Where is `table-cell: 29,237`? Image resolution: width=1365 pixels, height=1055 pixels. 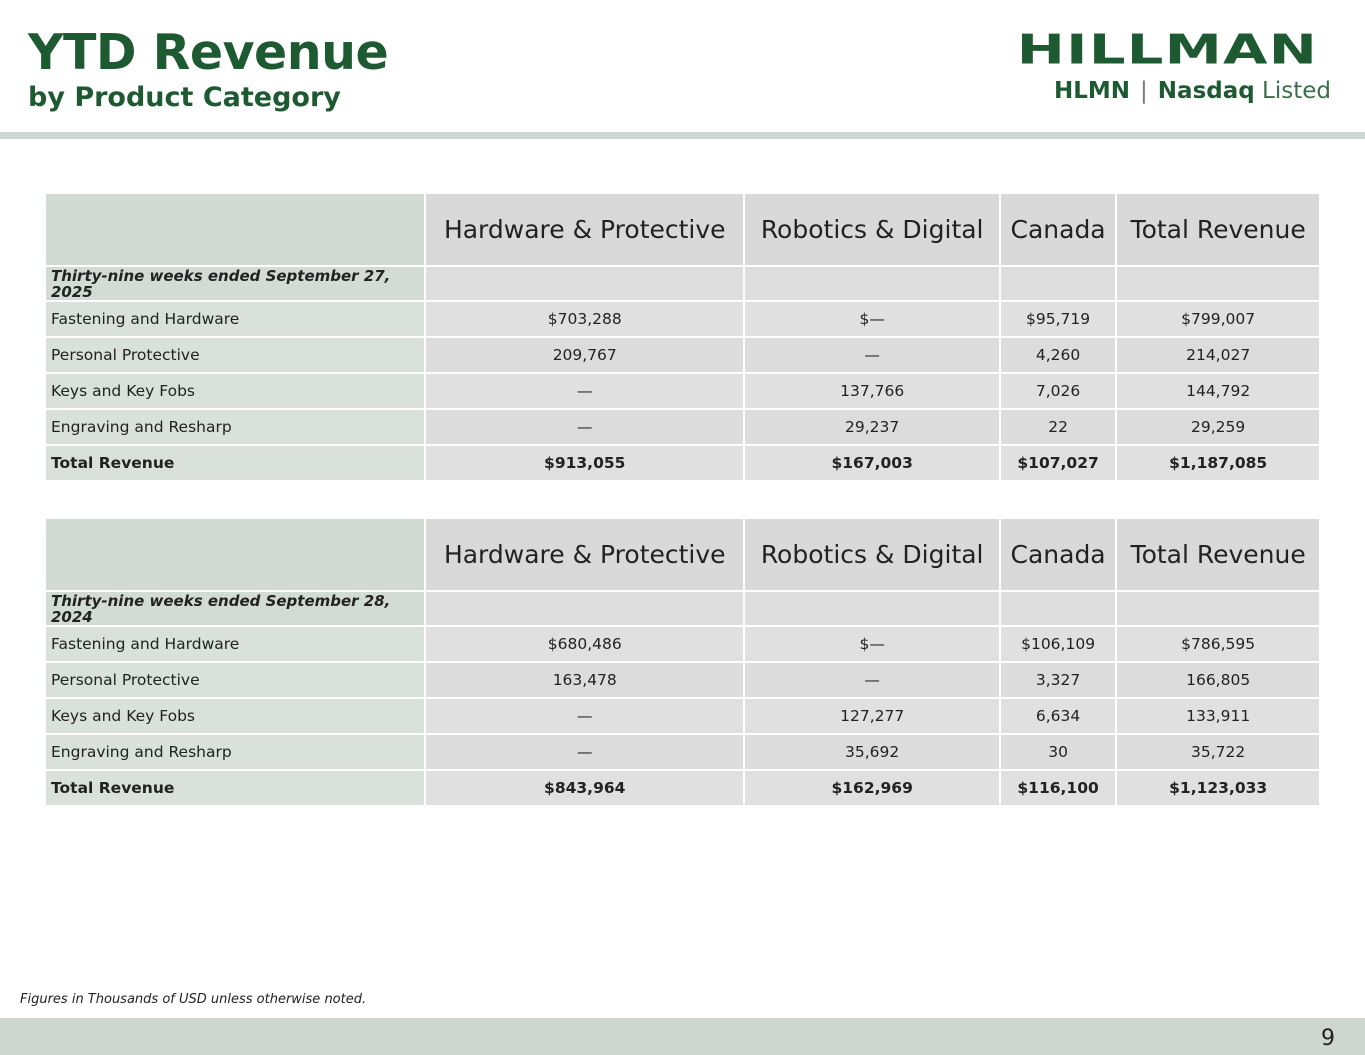 table-cell: 29,237 is located at coordinates (872, 427).